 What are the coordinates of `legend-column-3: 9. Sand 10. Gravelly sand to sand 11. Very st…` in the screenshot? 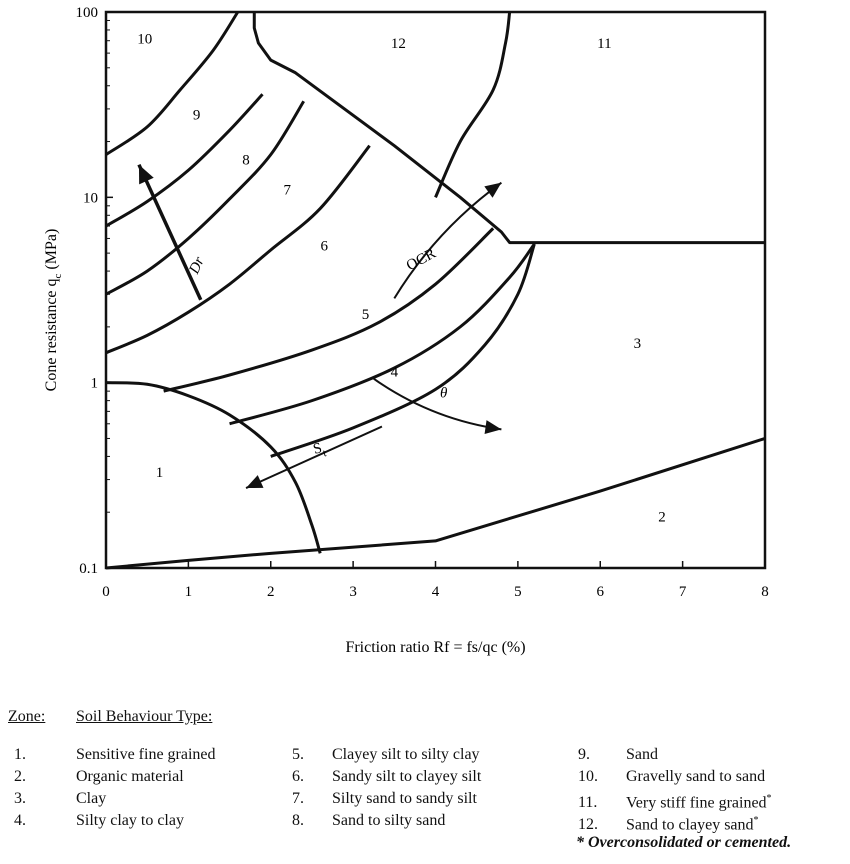 It's located at (675, 789).